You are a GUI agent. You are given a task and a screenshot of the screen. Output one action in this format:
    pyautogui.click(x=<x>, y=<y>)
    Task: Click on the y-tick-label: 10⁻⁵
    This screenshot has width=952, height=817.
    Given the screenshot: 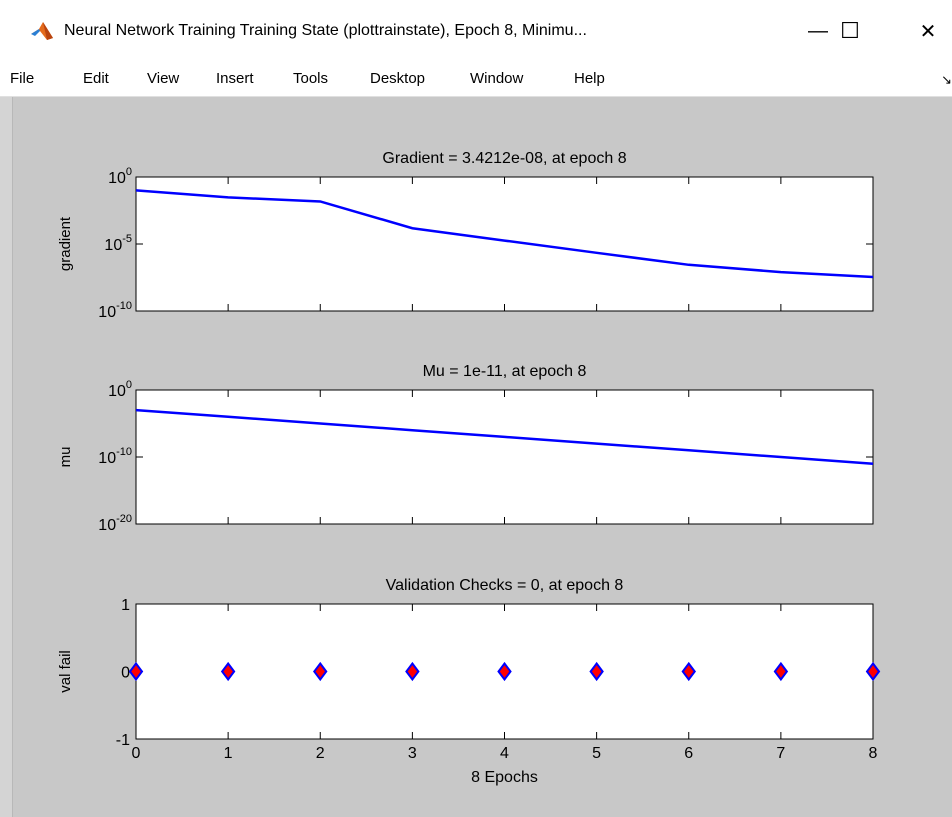 What is the action you would take?
    pyautogui.click(x=118, y=243)
    